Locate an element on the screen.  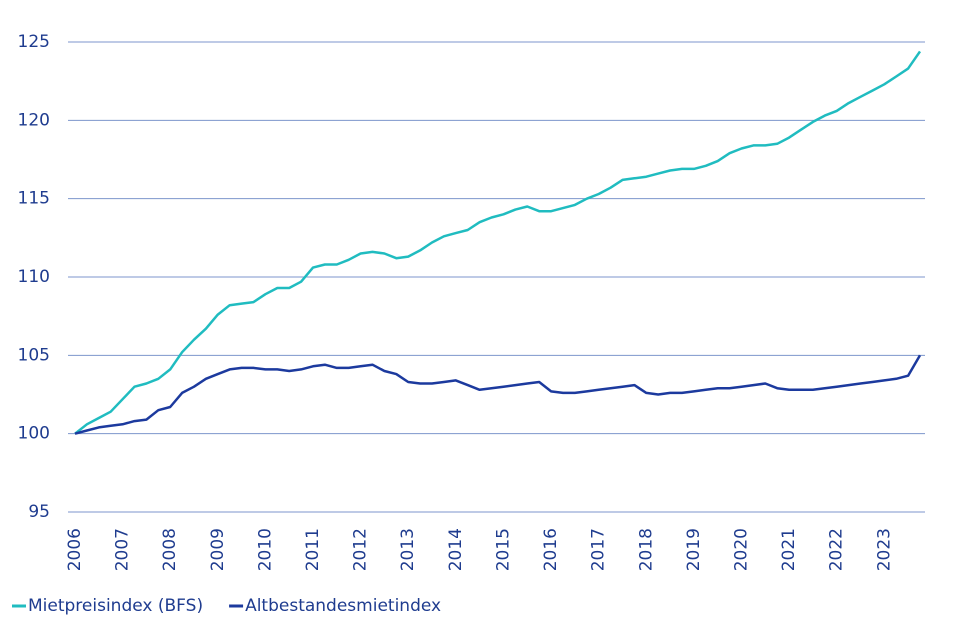
x-tick-label: 2012 is located at coordinates (361, 549).